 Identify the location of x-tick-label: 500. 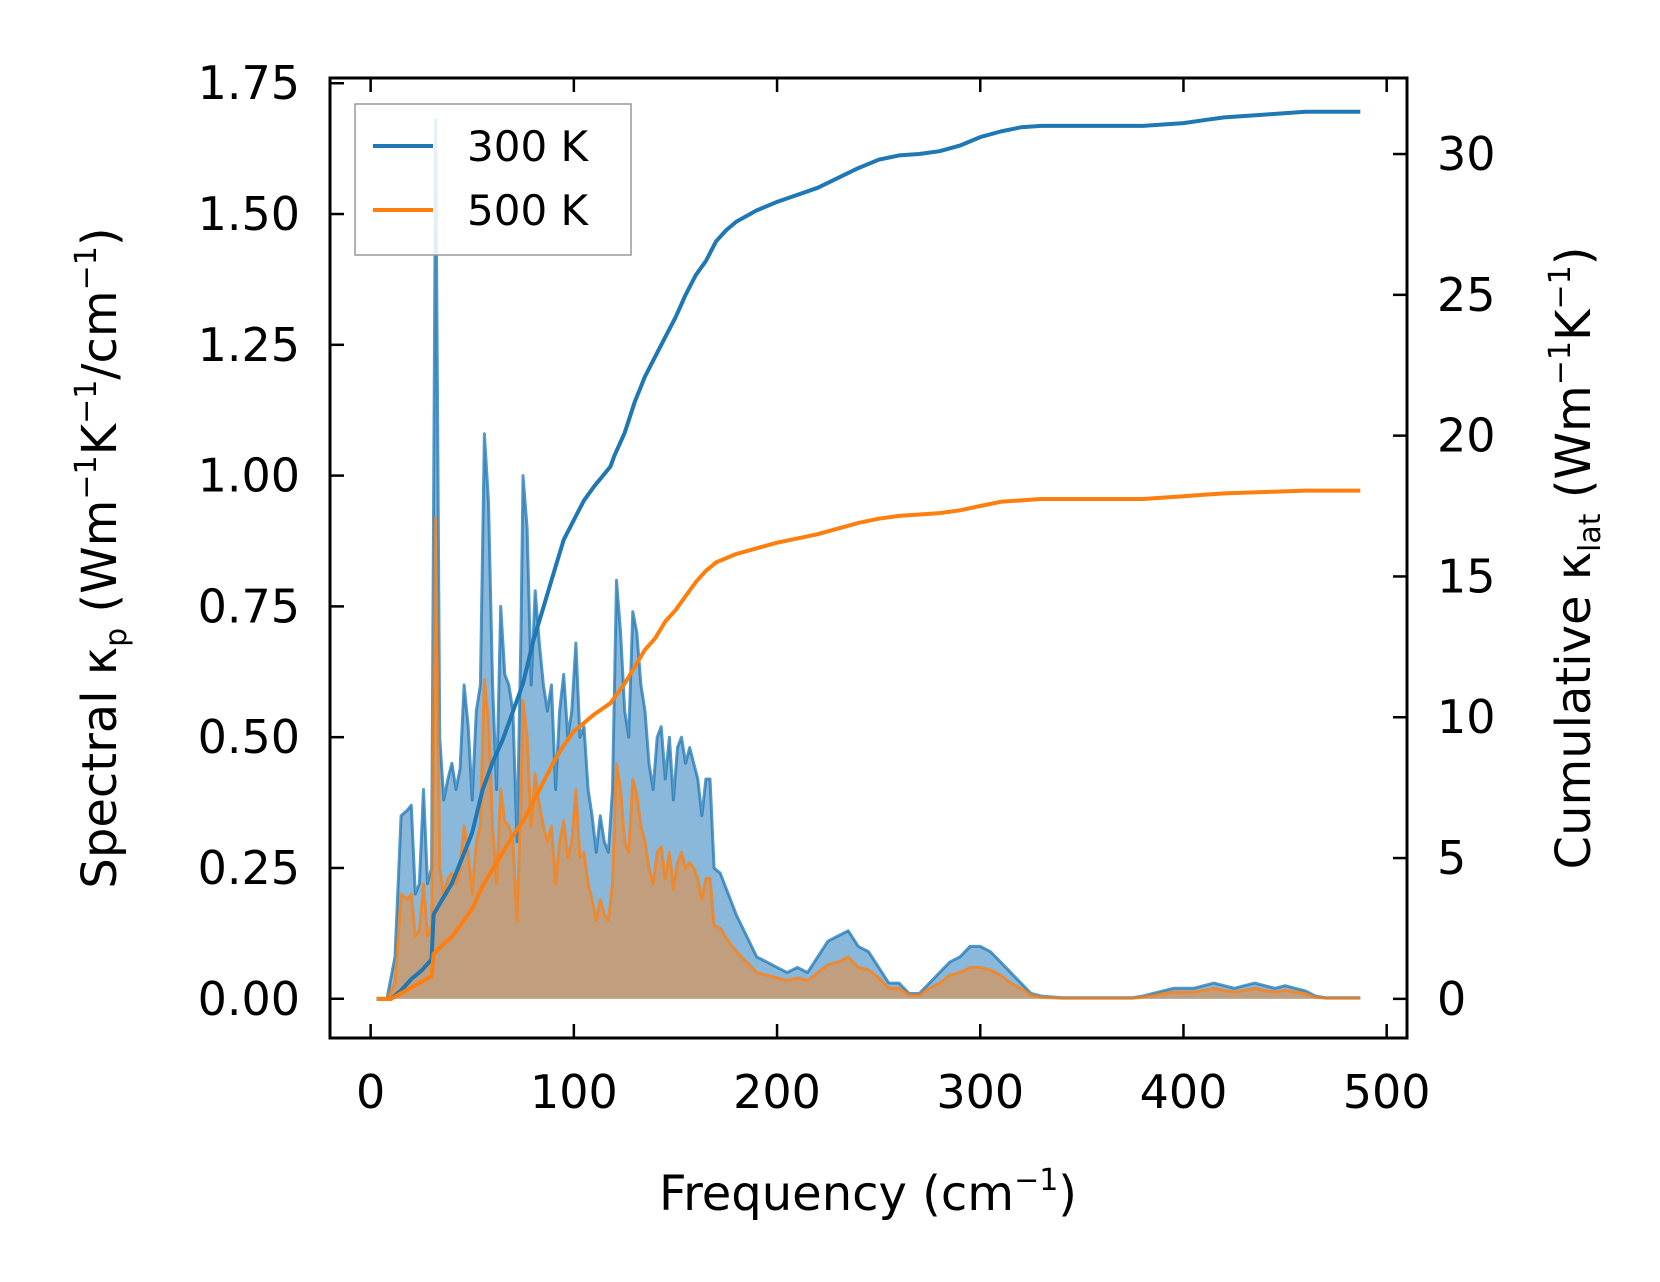
(1387, 1092).